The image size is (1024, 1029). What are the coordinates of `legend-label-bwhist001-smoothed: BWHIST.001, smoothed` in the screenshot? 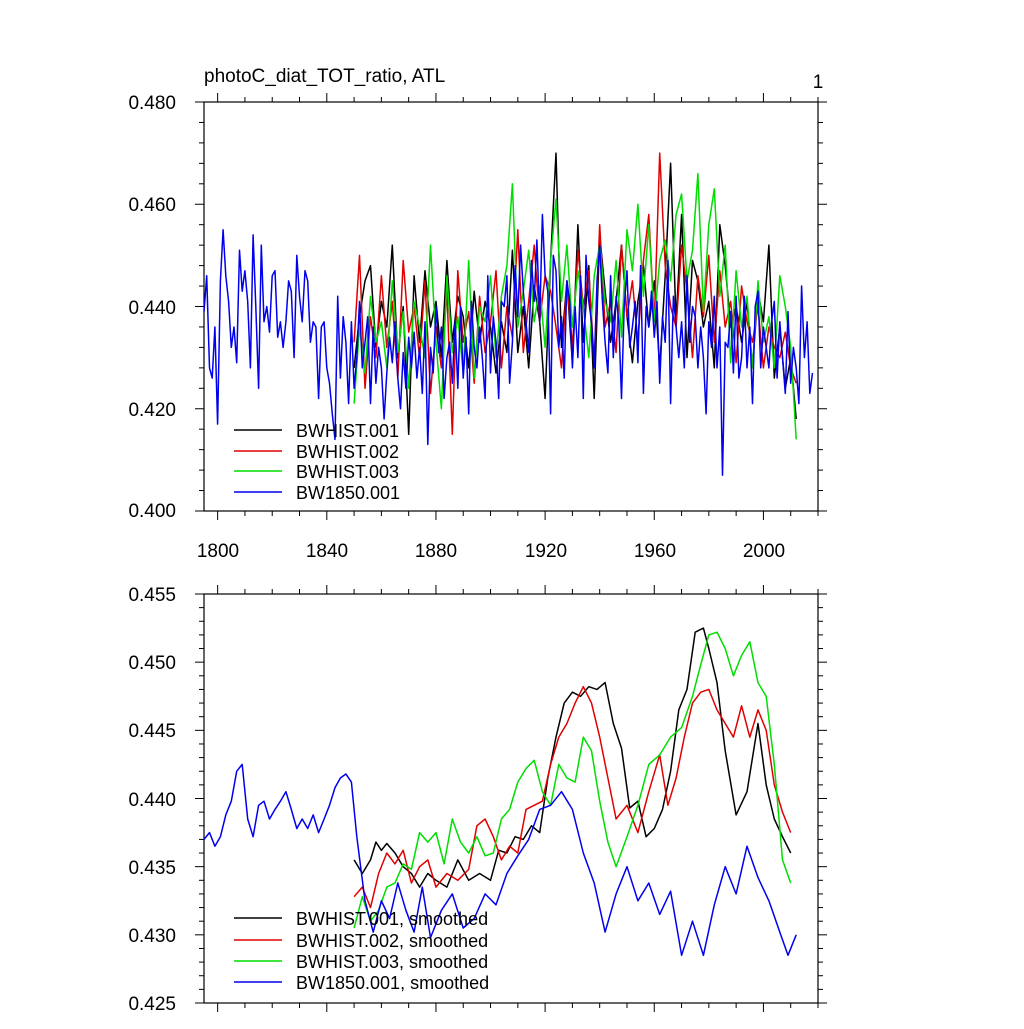 It's located at (392, 919).